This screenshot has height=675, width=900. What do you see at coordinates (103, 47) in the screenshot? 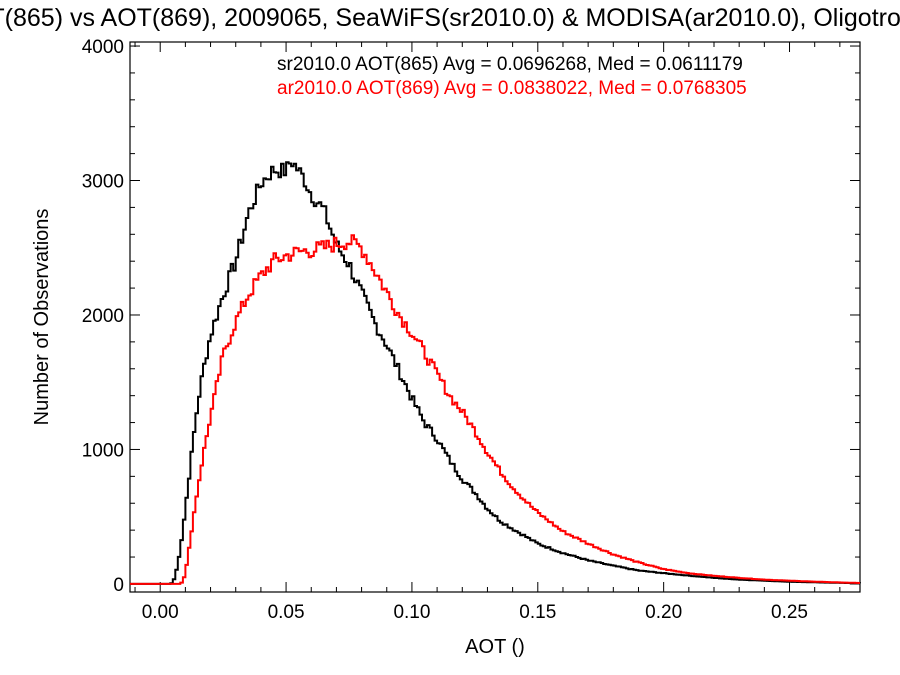
I see `y-tick-label: 4000` at bounding box center [103, 47].